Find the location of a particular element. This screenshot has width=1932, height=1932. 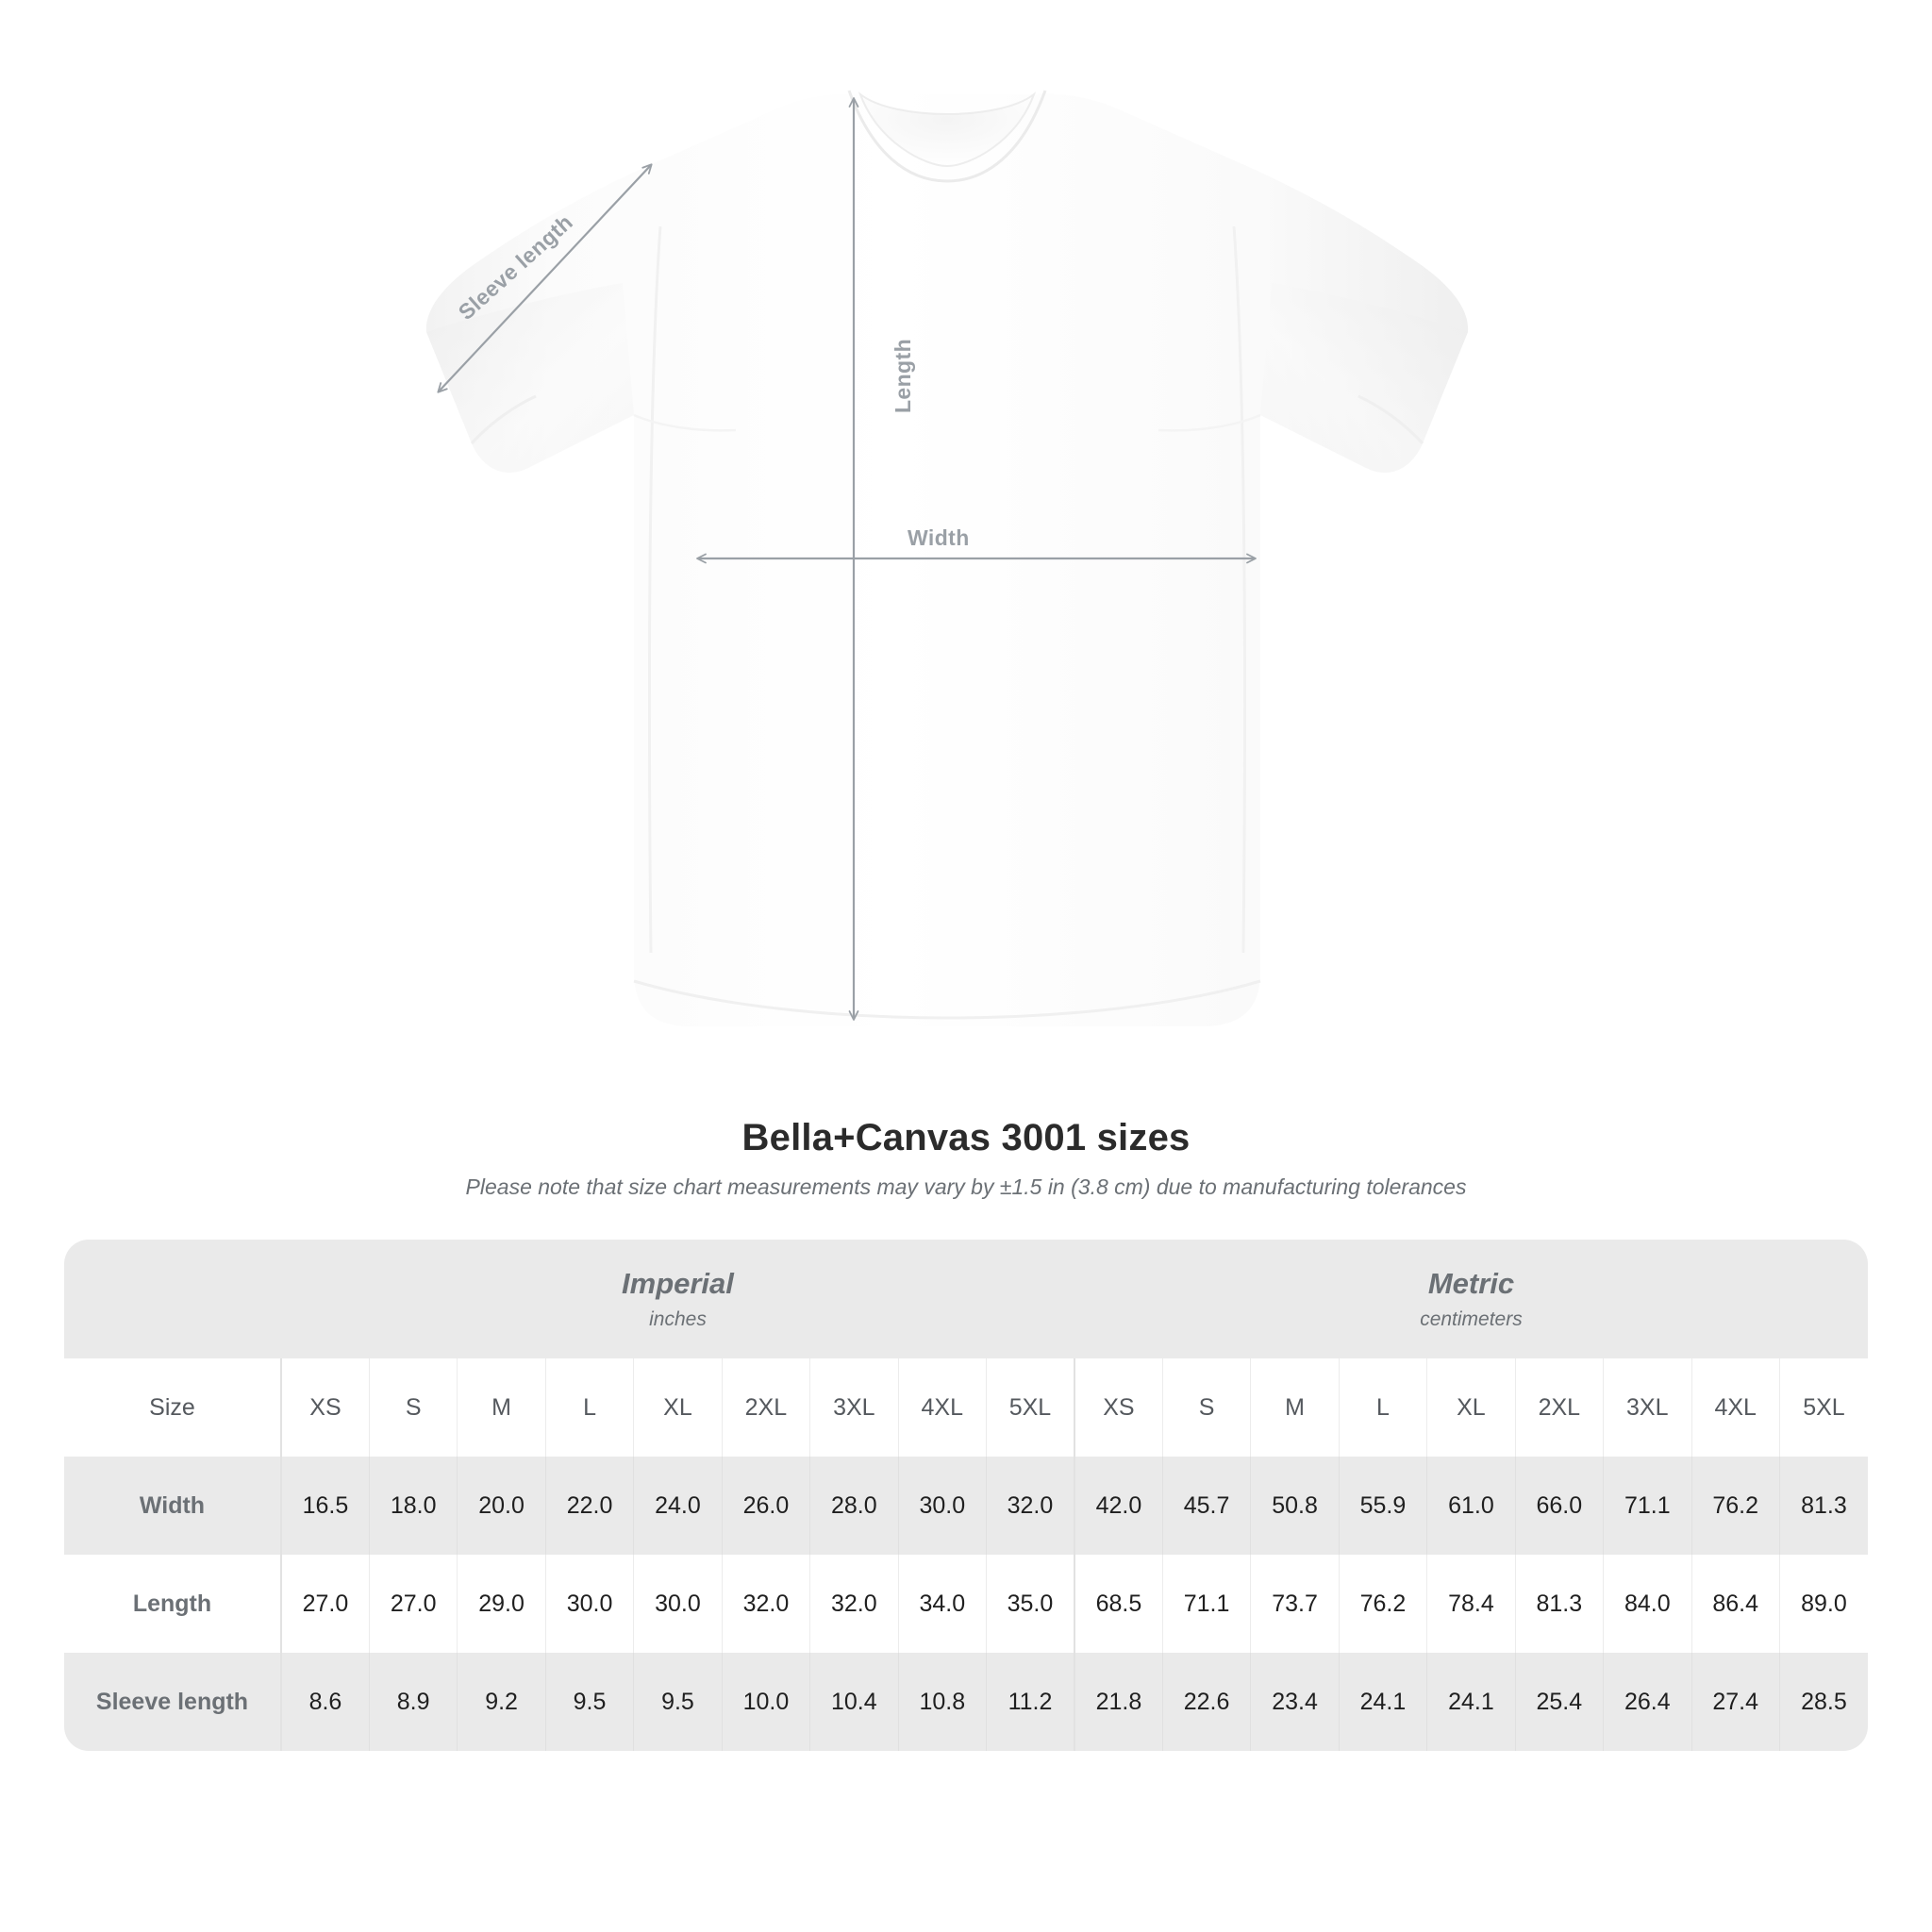

cell-width-metric-xl: 61.0 is located at coordinates (1471, 1506).